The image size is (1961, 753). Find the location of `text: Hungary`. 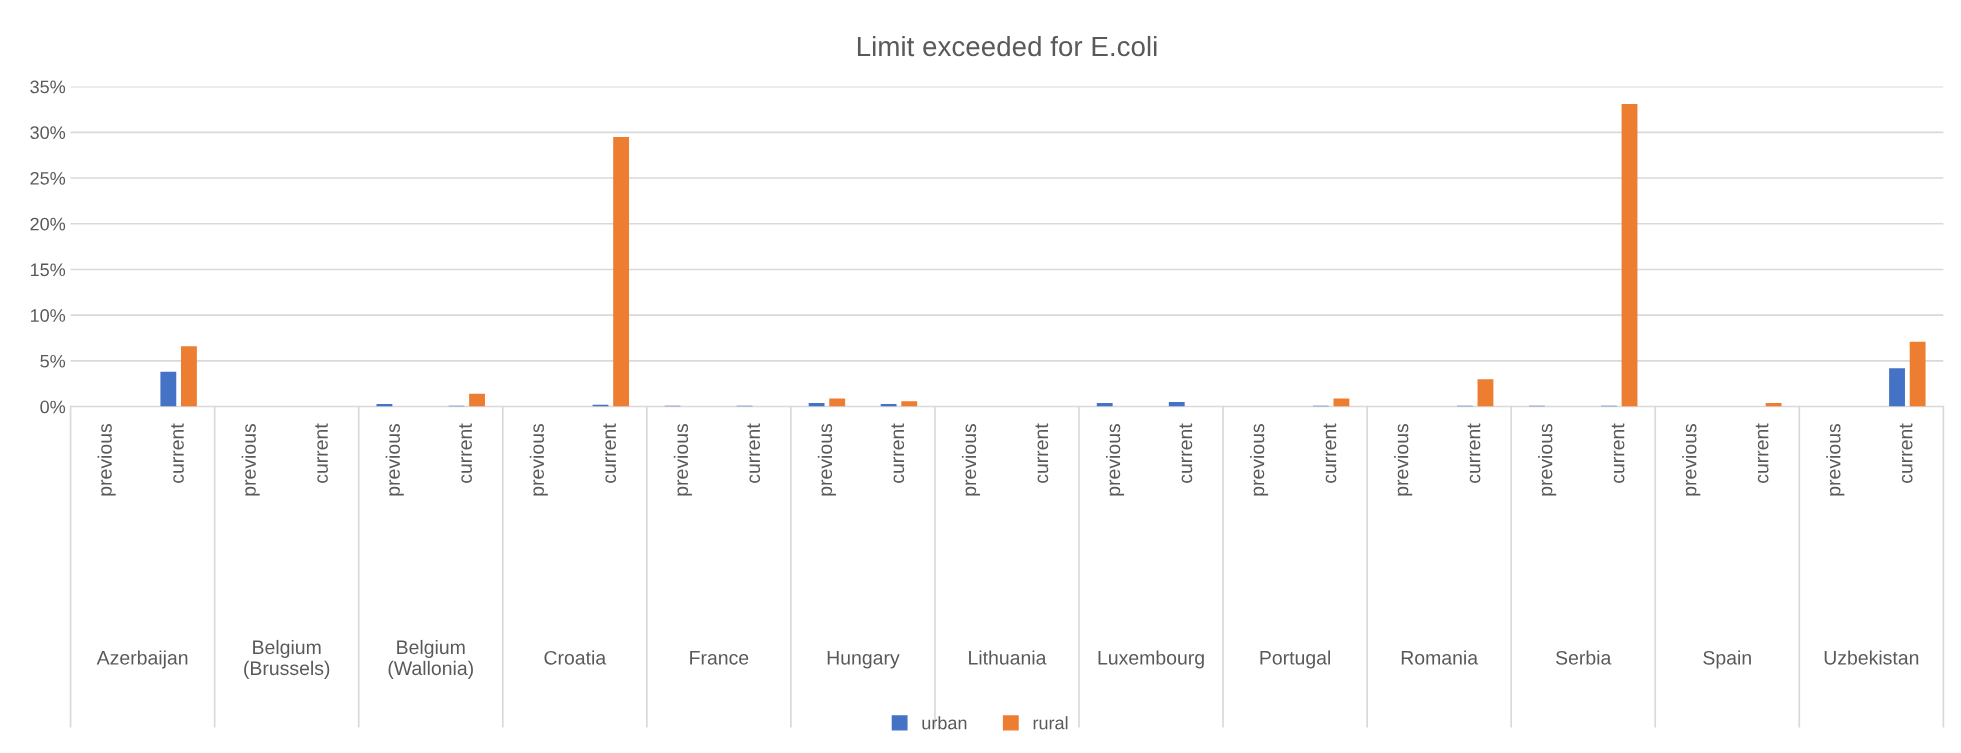

text: Hungary is located at coordinates (863, 660).